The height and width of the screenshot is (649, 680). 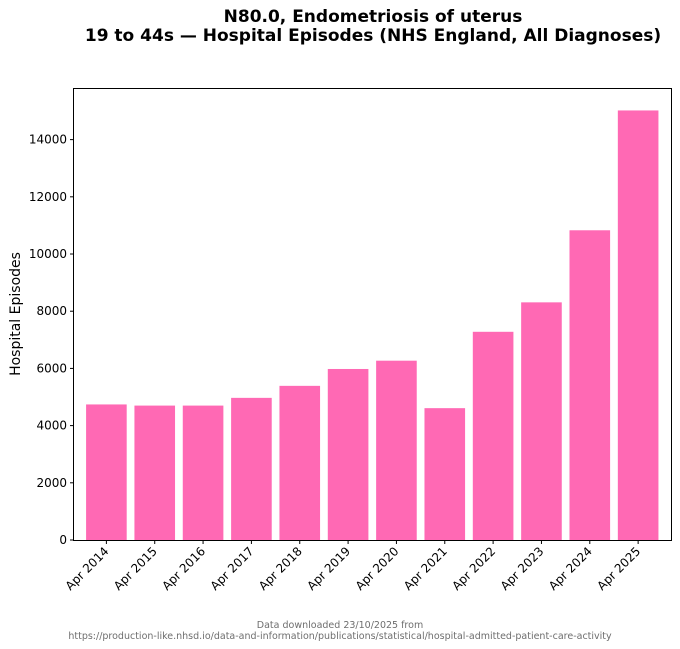 I want to click on x-tick-label-4: Apr 2018, so click(x=280, y=568).